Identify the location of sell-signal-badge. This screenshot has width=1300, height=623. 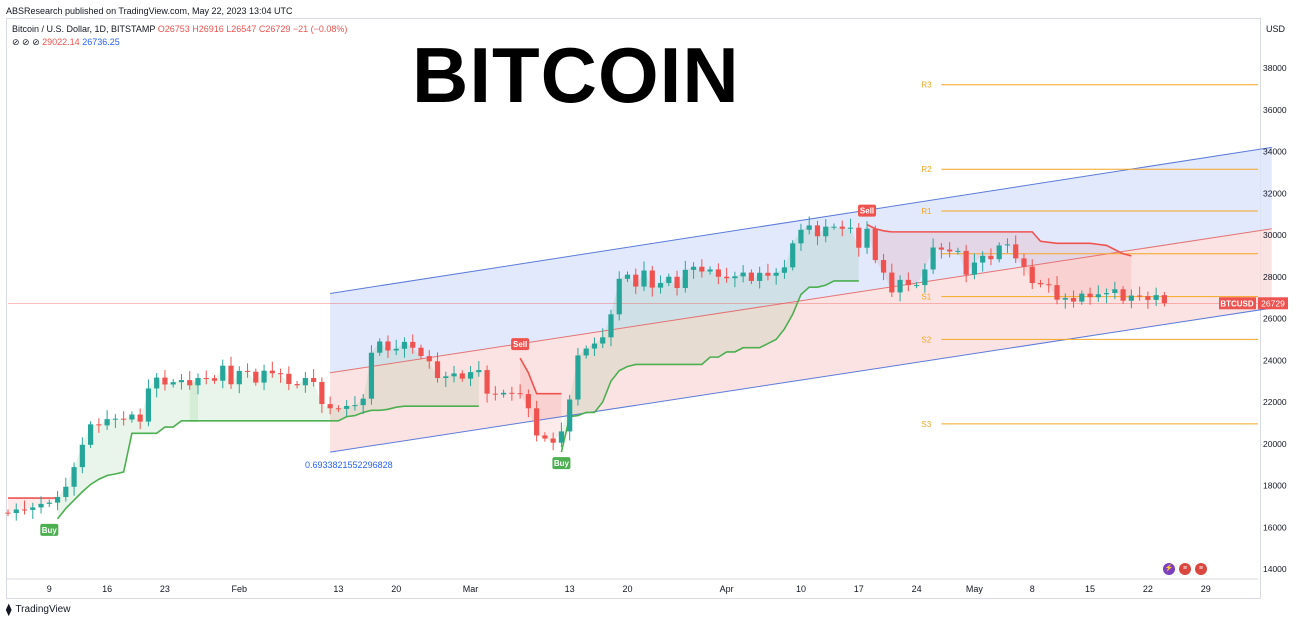
(867, 210).